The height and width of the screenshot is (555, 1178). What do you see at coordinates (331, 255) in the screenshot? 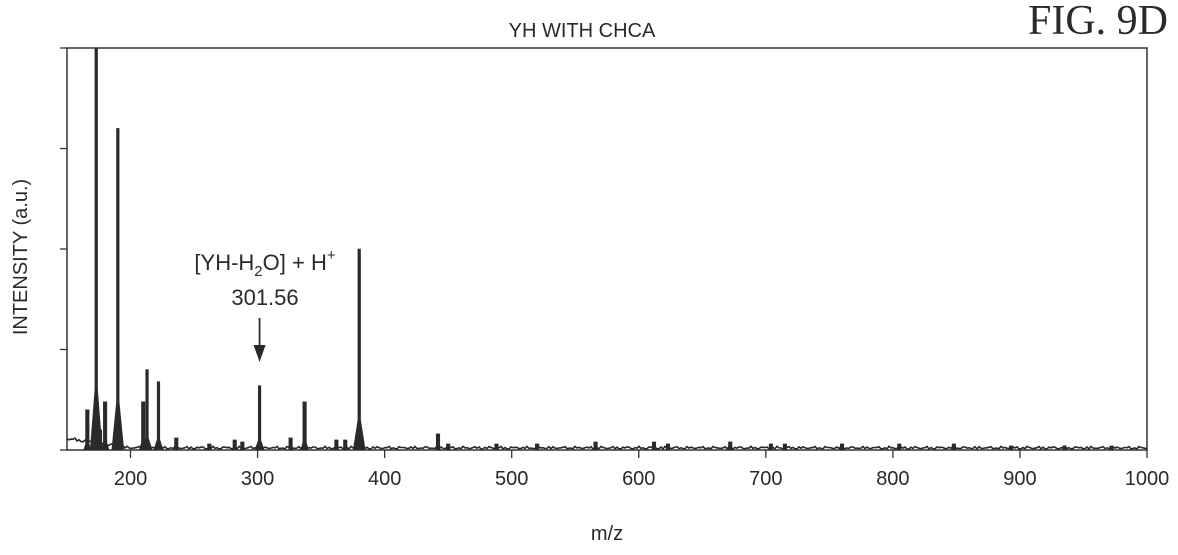
I see `annotation-superscript: +` at bounding box center [331, 255].